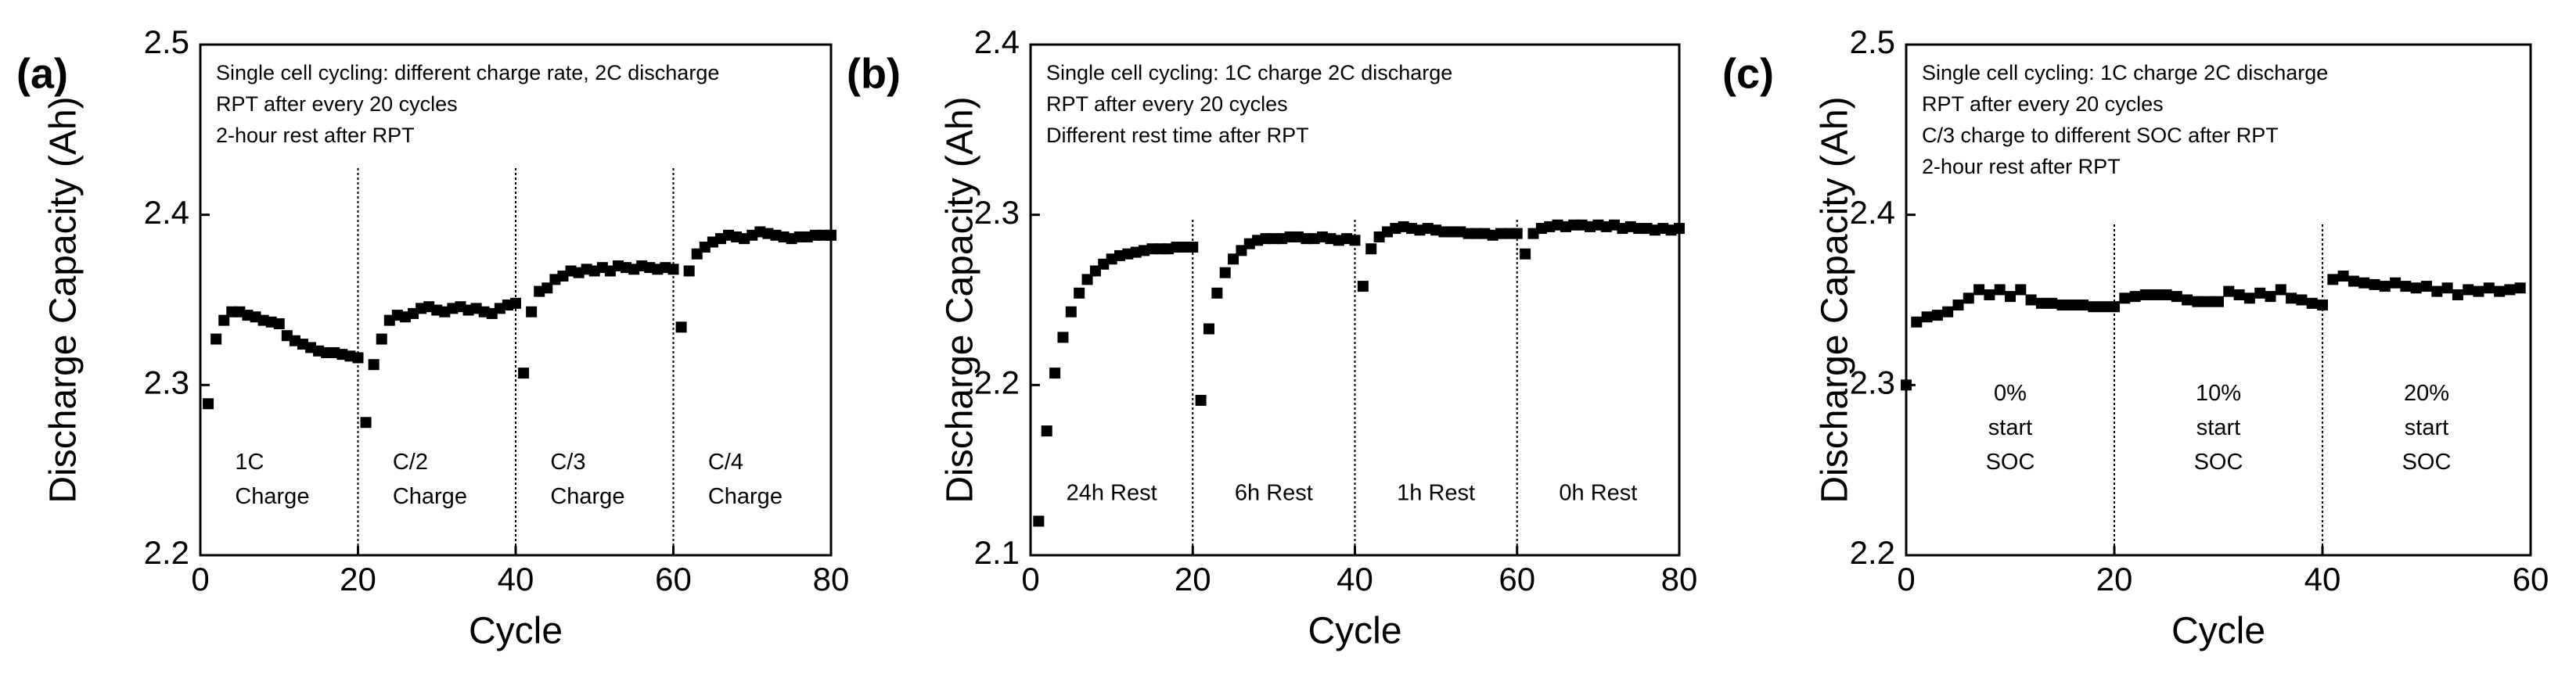  I want to click on region-label: 6h Rest, so click(1274, 492).